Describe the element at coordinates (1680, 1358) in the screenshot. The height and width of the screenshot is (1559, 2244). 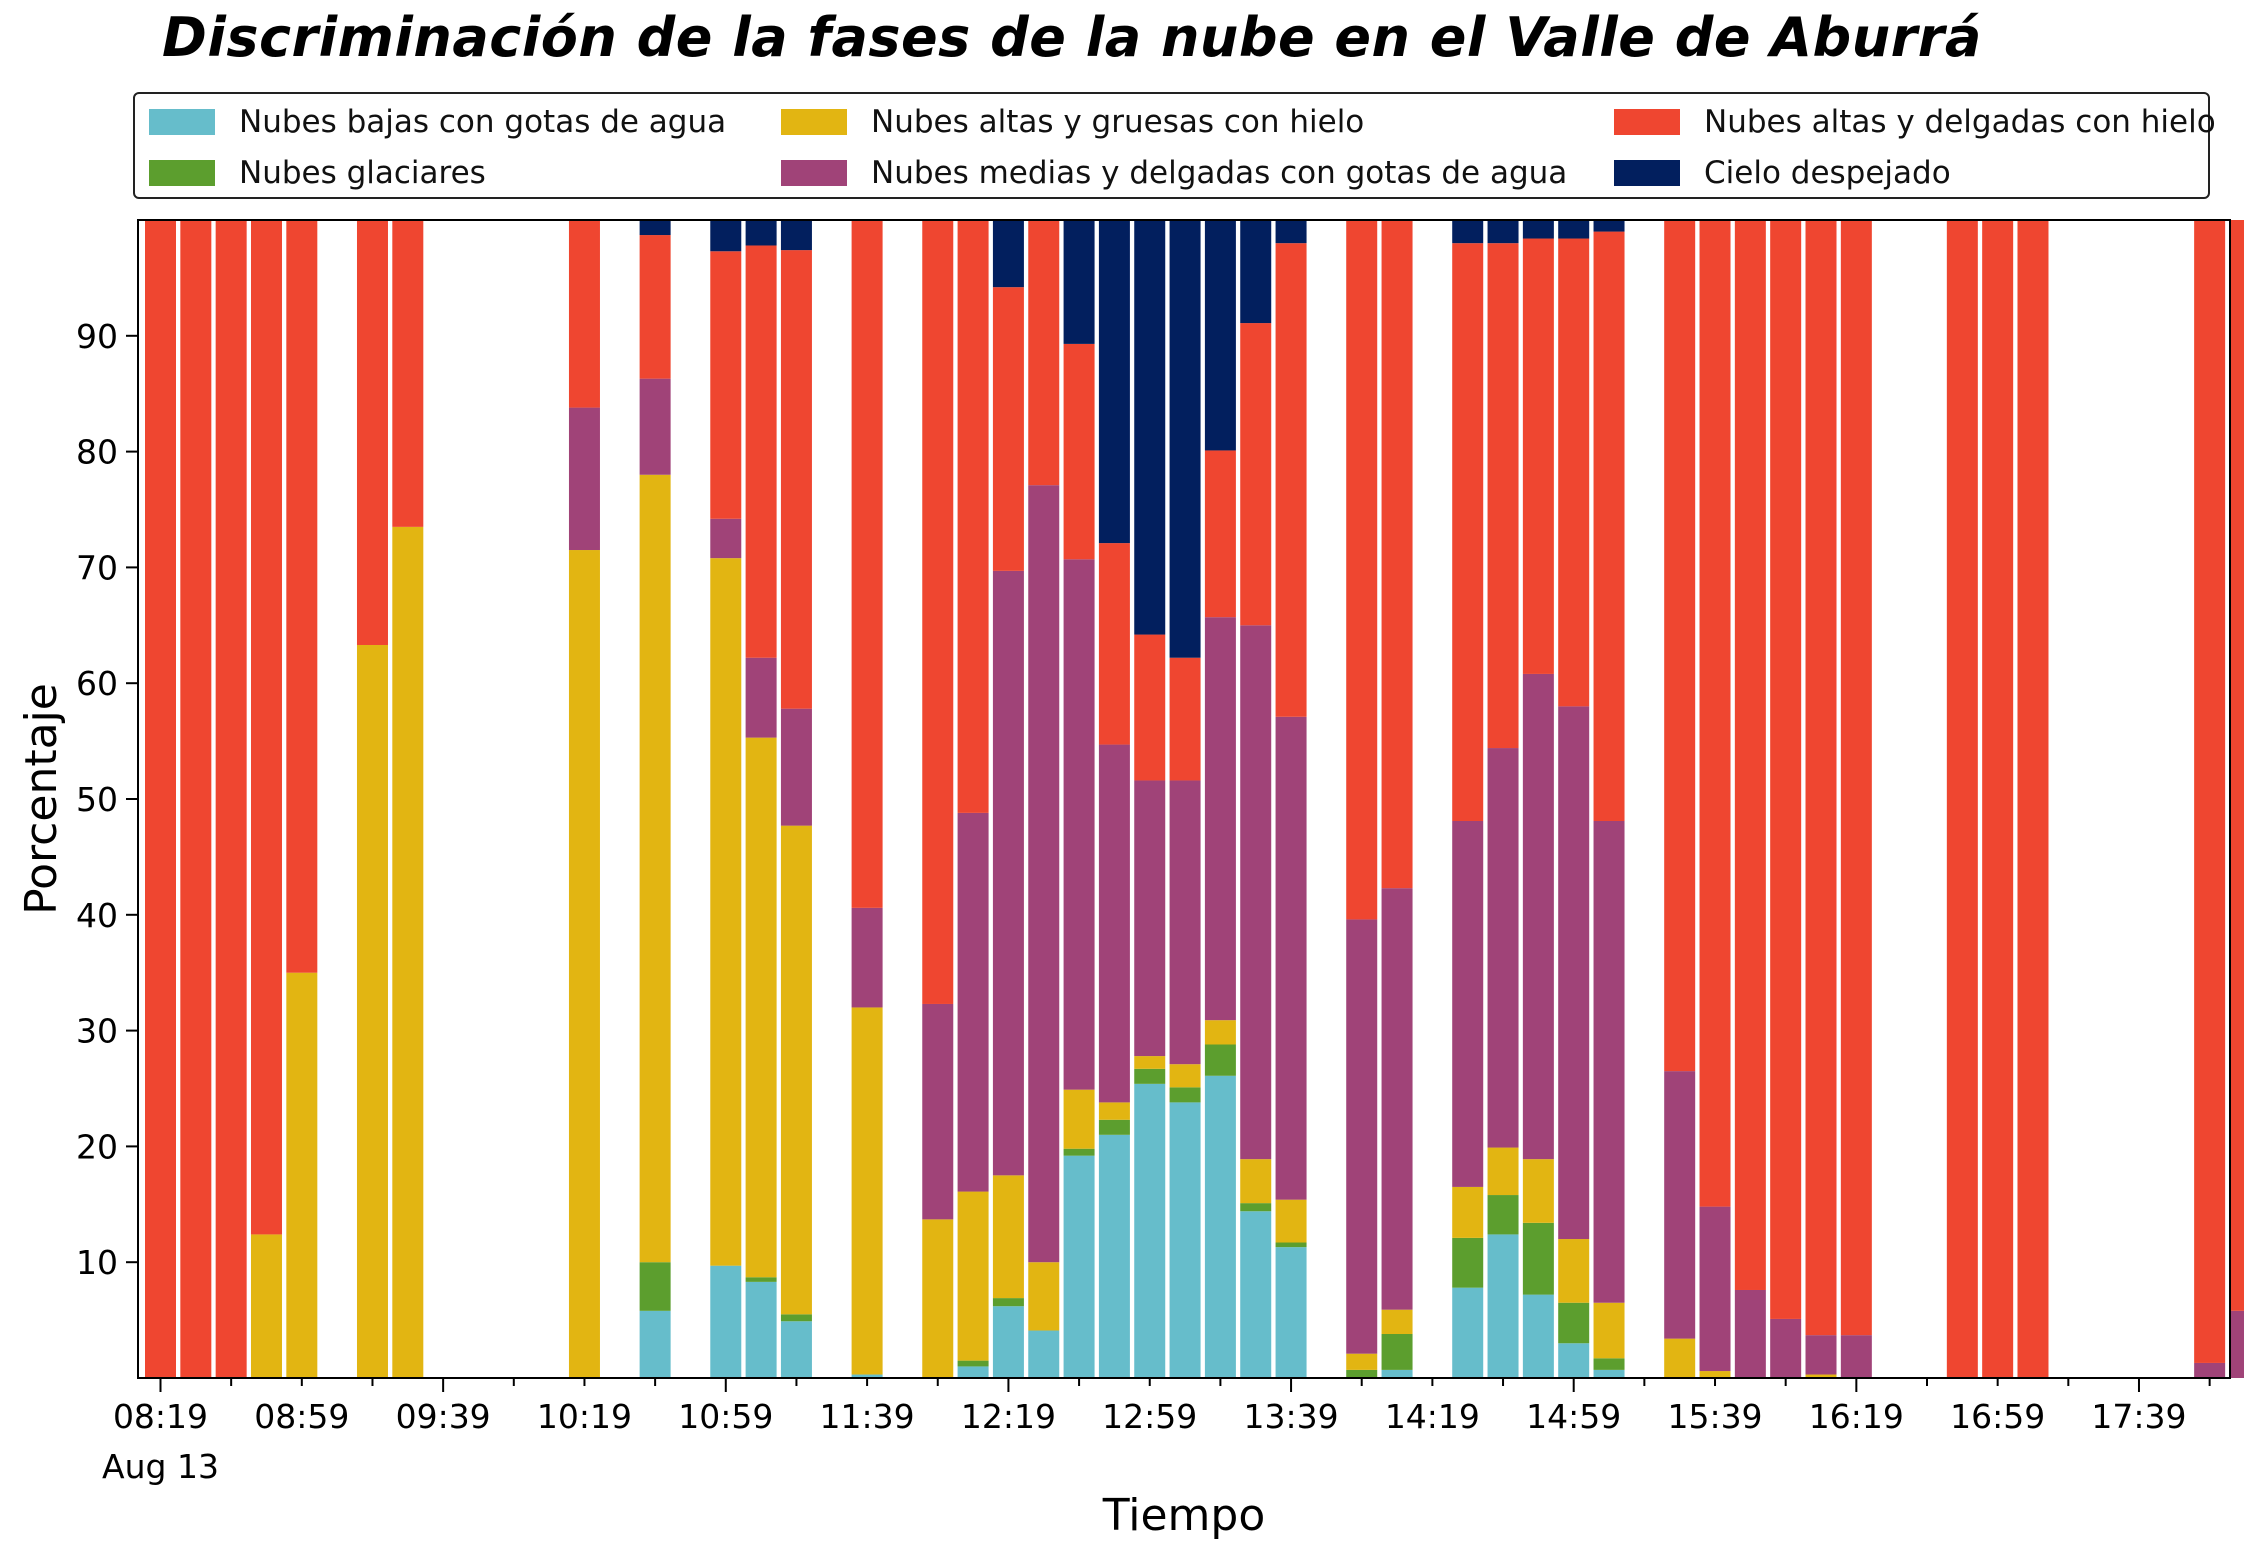
I see `bar-31-high-thick-ice` at that location.